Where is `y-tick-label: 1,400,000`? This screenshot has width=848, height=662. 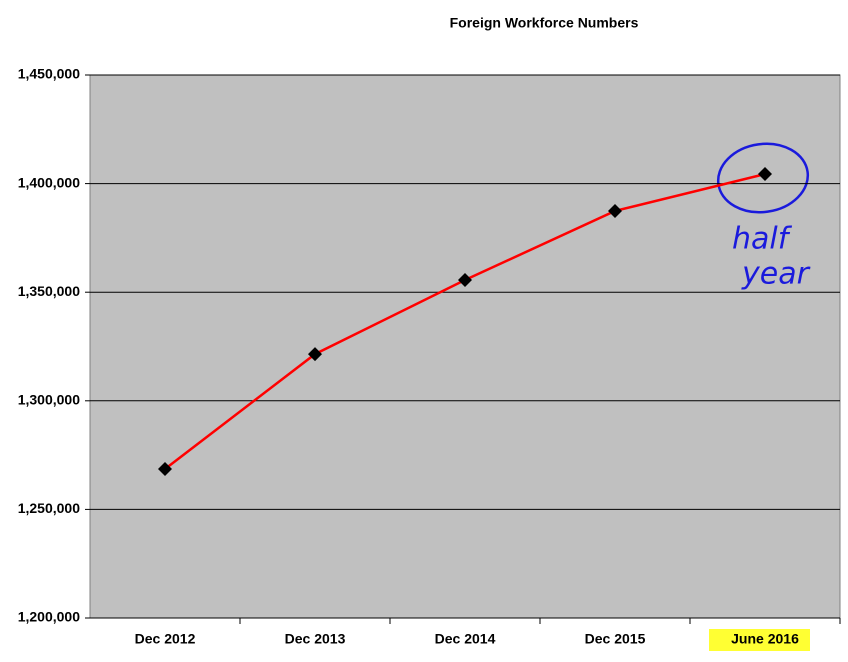
y-tick-label: 1,400,000 is located at coordinates (49, 182).